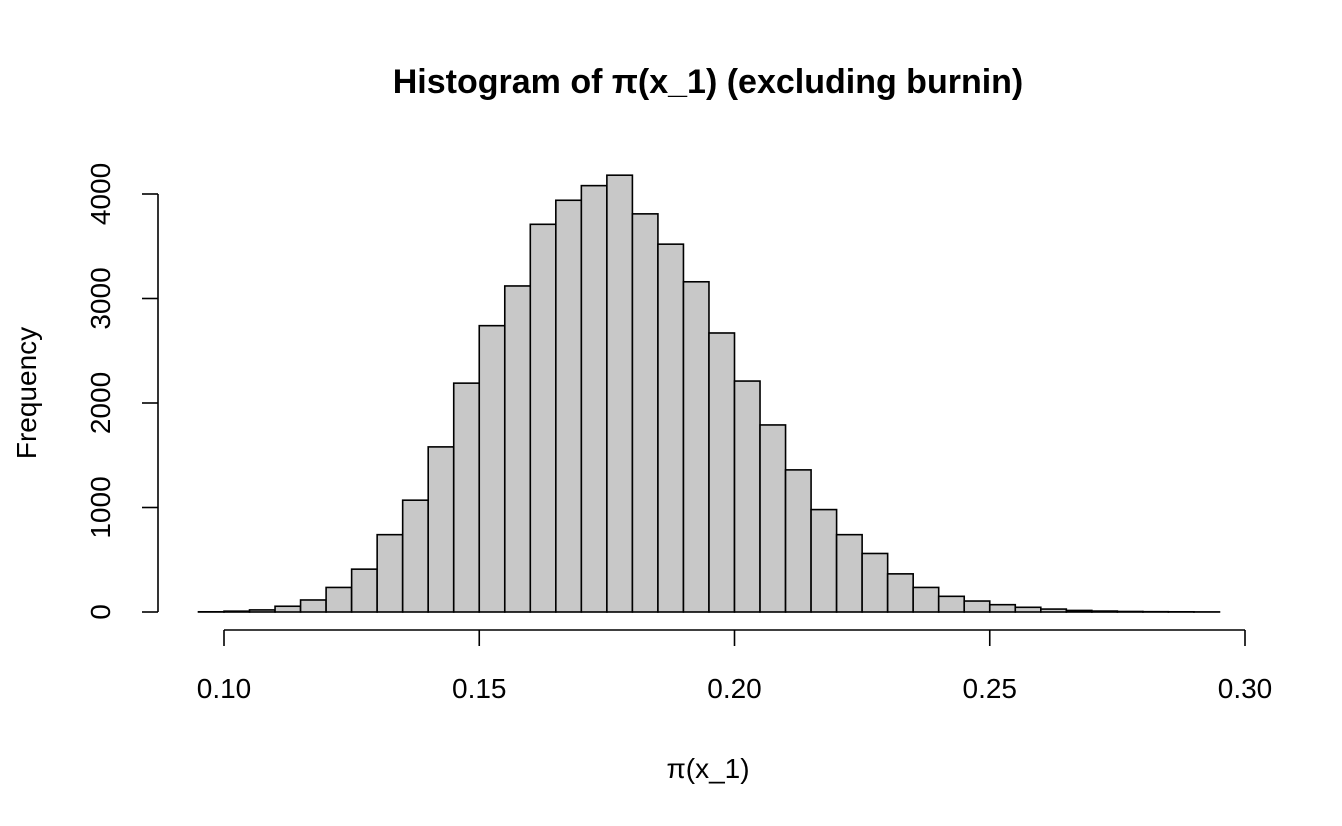 Image resolution: width=1342 pixels, height=826 pixels. What do you see at coordinates (100, 507) in the screenshot?
I see `y-tick-label: 1000` at bounding box center [100, 507].